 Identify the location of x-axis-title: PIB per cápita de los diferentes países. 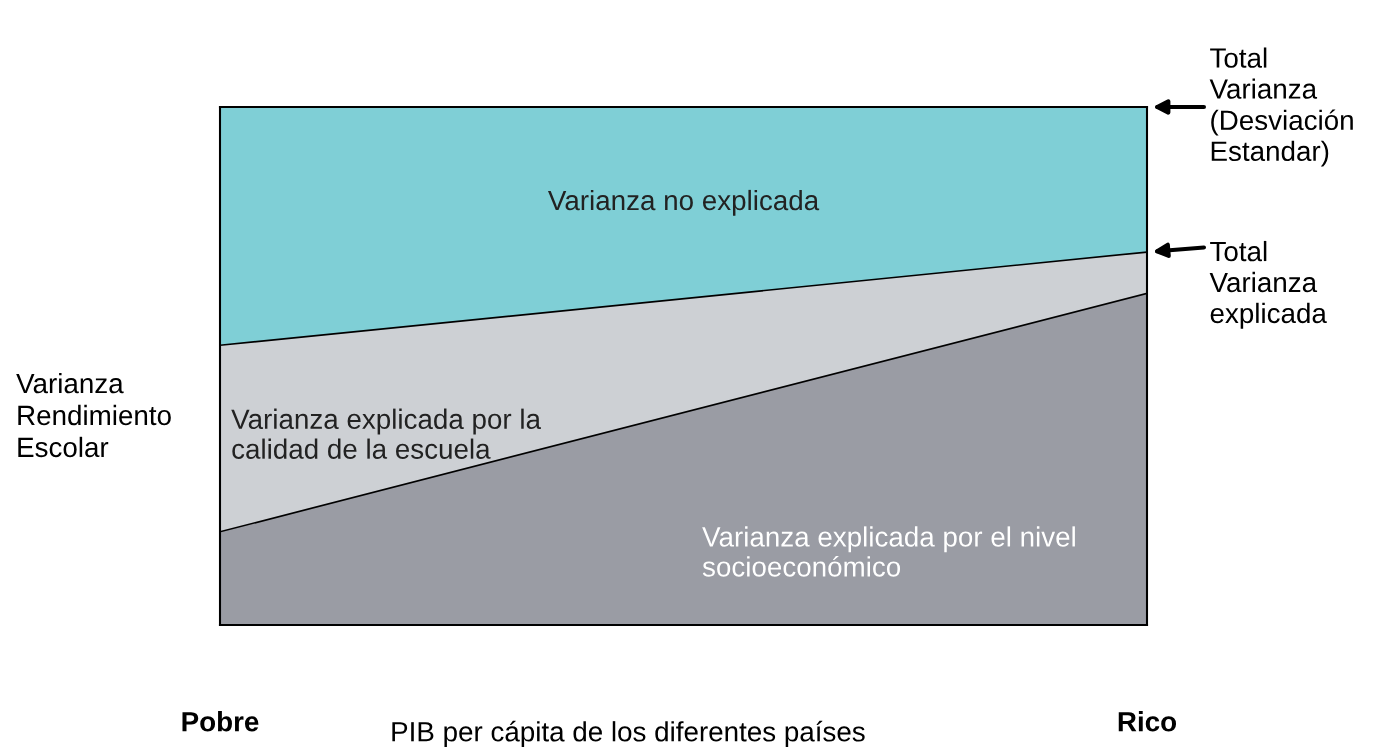
(628, 734).